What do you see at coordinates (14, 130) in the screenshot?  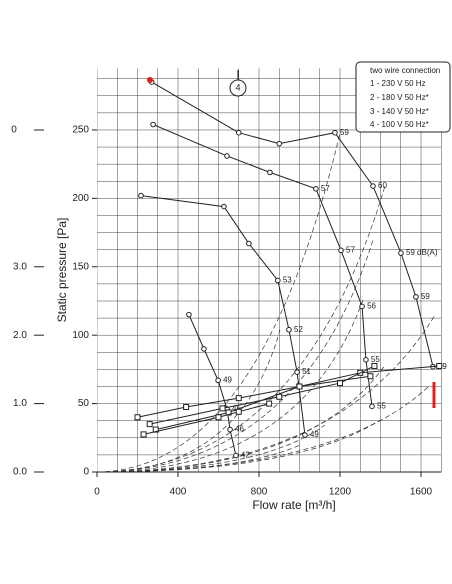 I see `y2-extra-label: 0` at bounding box center [14, 130].